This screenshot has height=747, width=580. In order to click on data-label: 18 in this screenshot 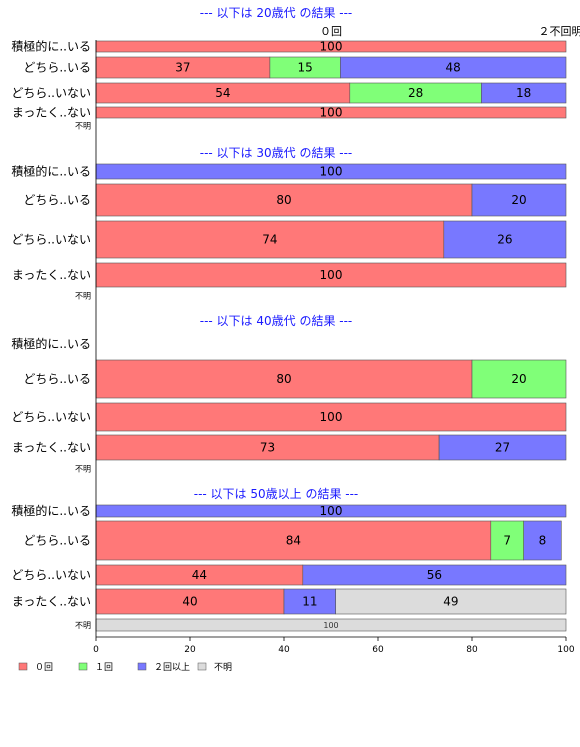, I will do `click(523, 93)`.